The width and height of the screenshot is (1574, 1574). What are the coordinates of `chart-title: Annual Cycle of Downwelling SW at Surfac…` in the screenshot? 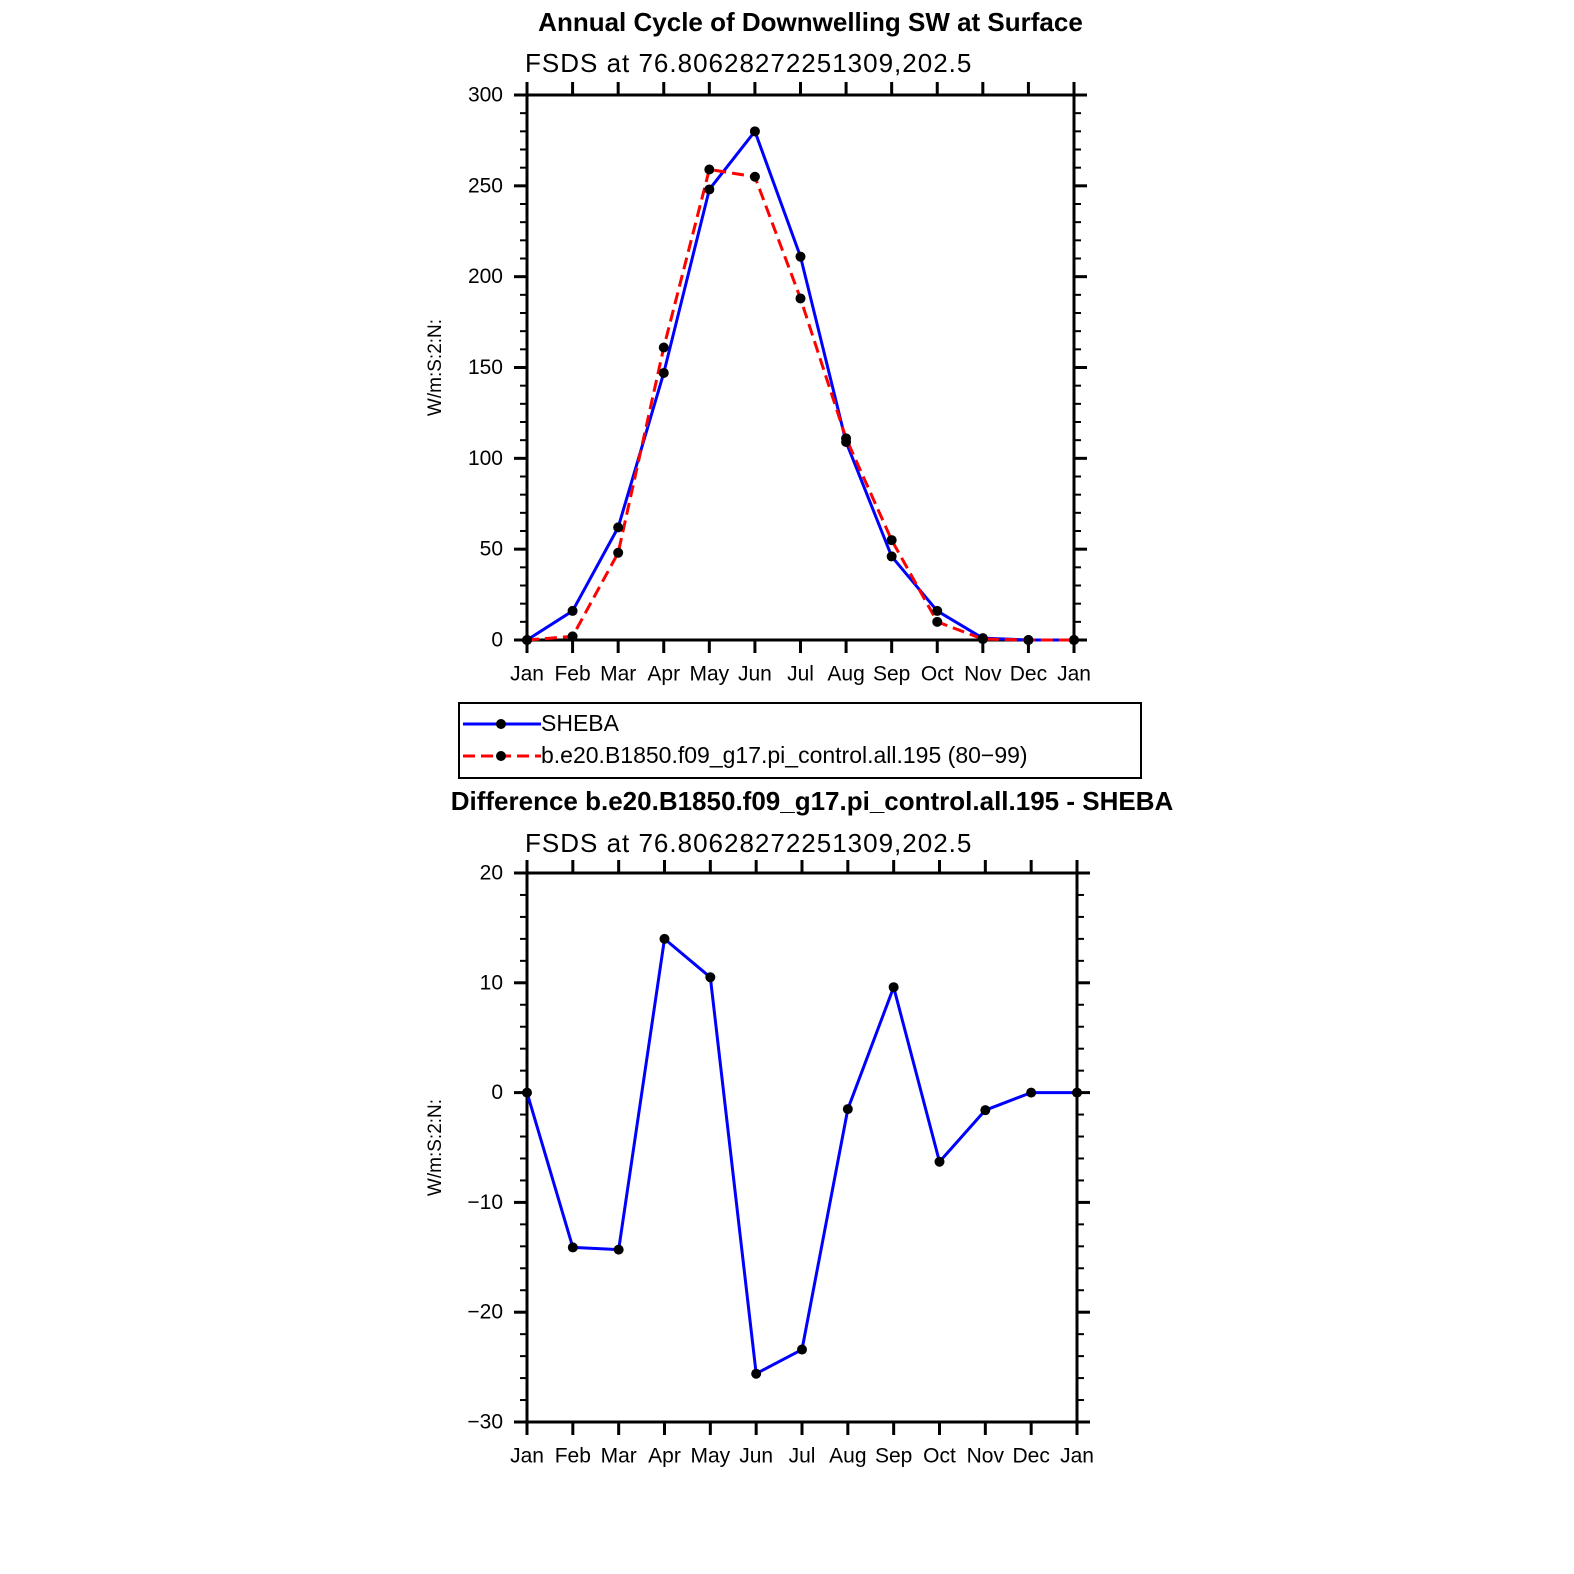 It's located at (810, 22).